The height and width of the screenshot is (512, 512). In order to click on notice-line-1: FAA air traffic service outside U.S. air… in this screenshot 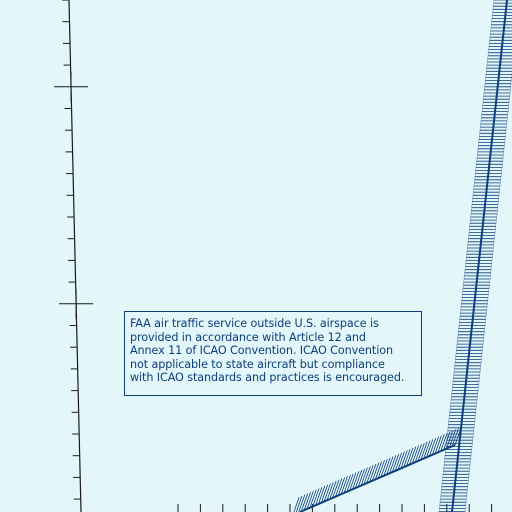, I will do `click(254, 323)`.